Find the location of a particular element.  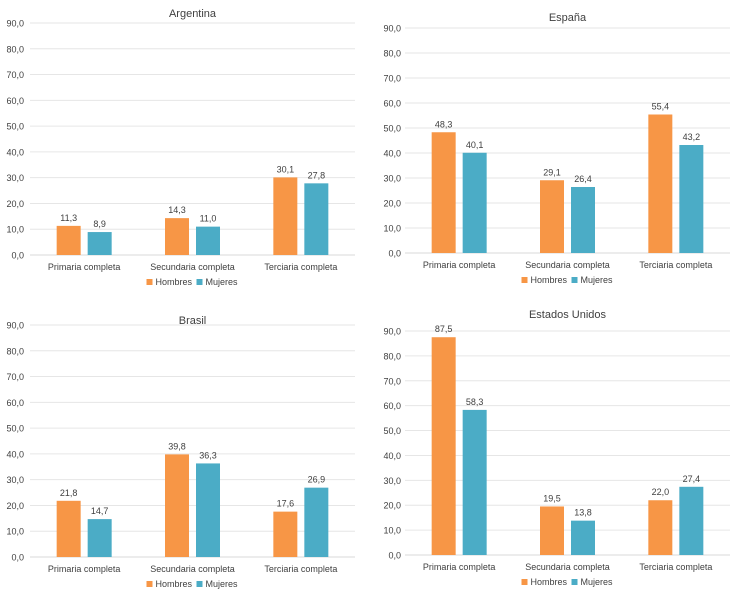

data-label: 13,8 is located at coordinates (583, 513).